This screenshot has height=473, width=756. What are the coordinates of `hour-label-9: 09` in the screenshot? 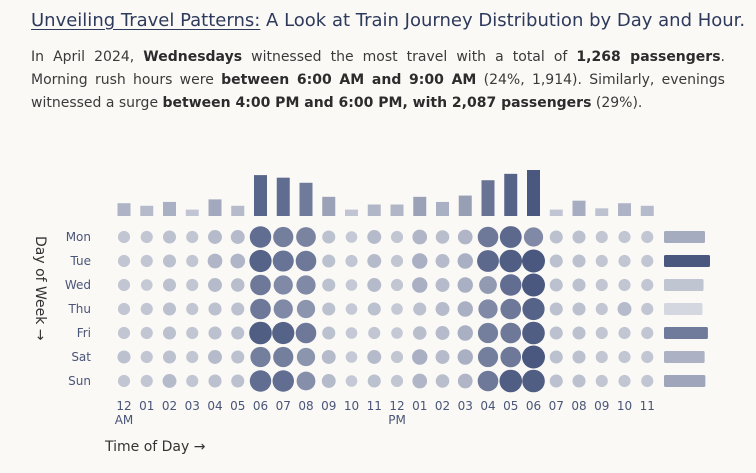 It's located at (328, 406).